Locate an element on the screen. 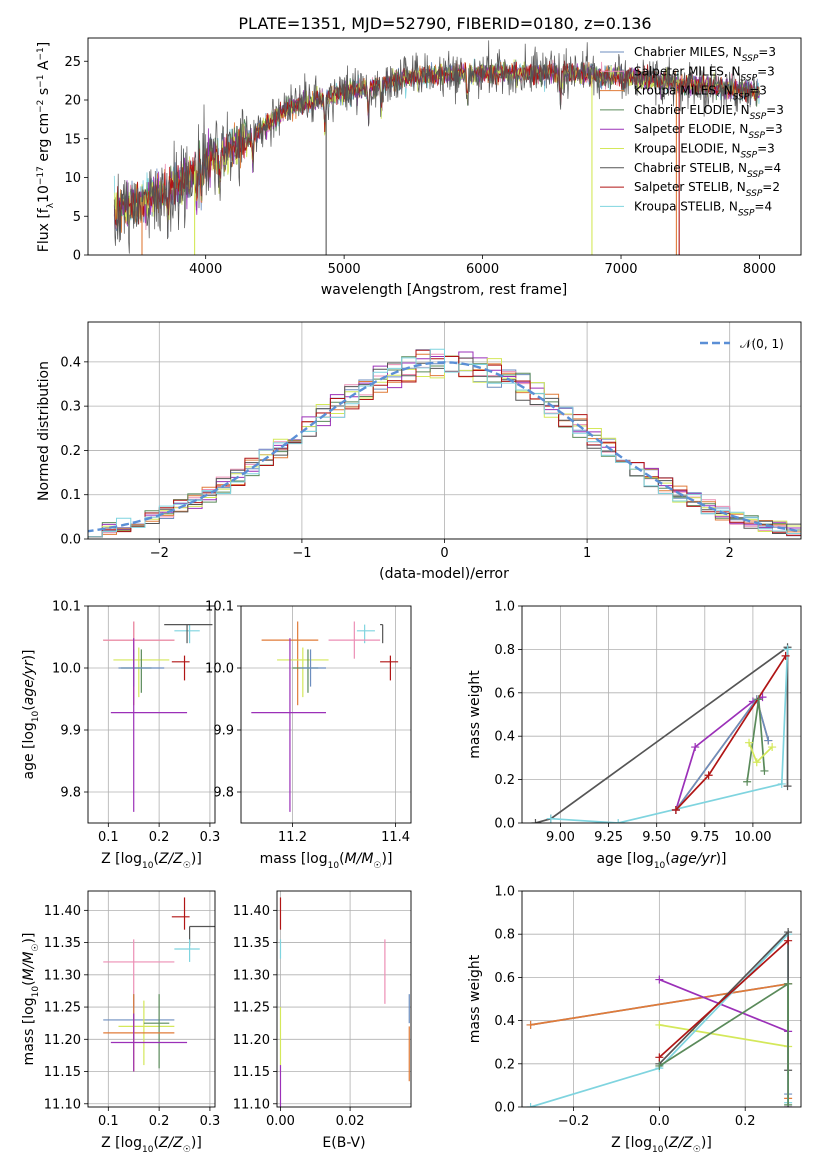 This screenshot has width=819, height=1170. weight-marker-salp_stelib is located at coordinates (659, 1057).